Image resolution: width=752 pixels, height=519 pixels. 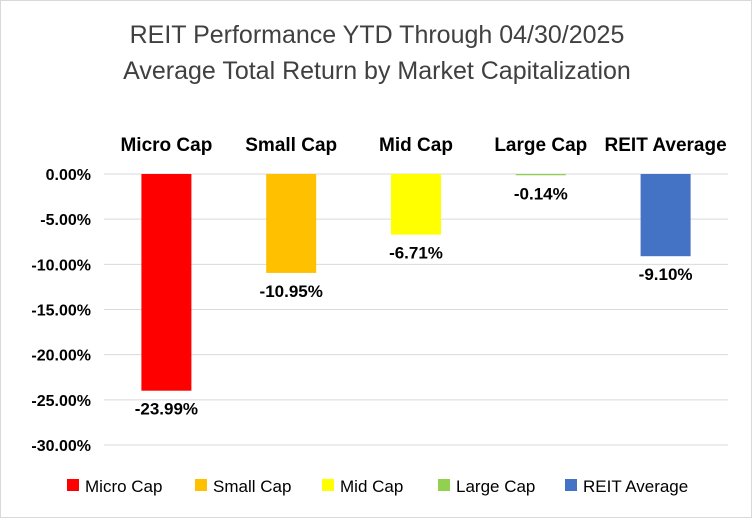 What do you see at coordinates (377, 35) in the screenshot?
I see `chart-title: REIT Performance YTD Through 04/30/2025` at bounding box center [377, 35].